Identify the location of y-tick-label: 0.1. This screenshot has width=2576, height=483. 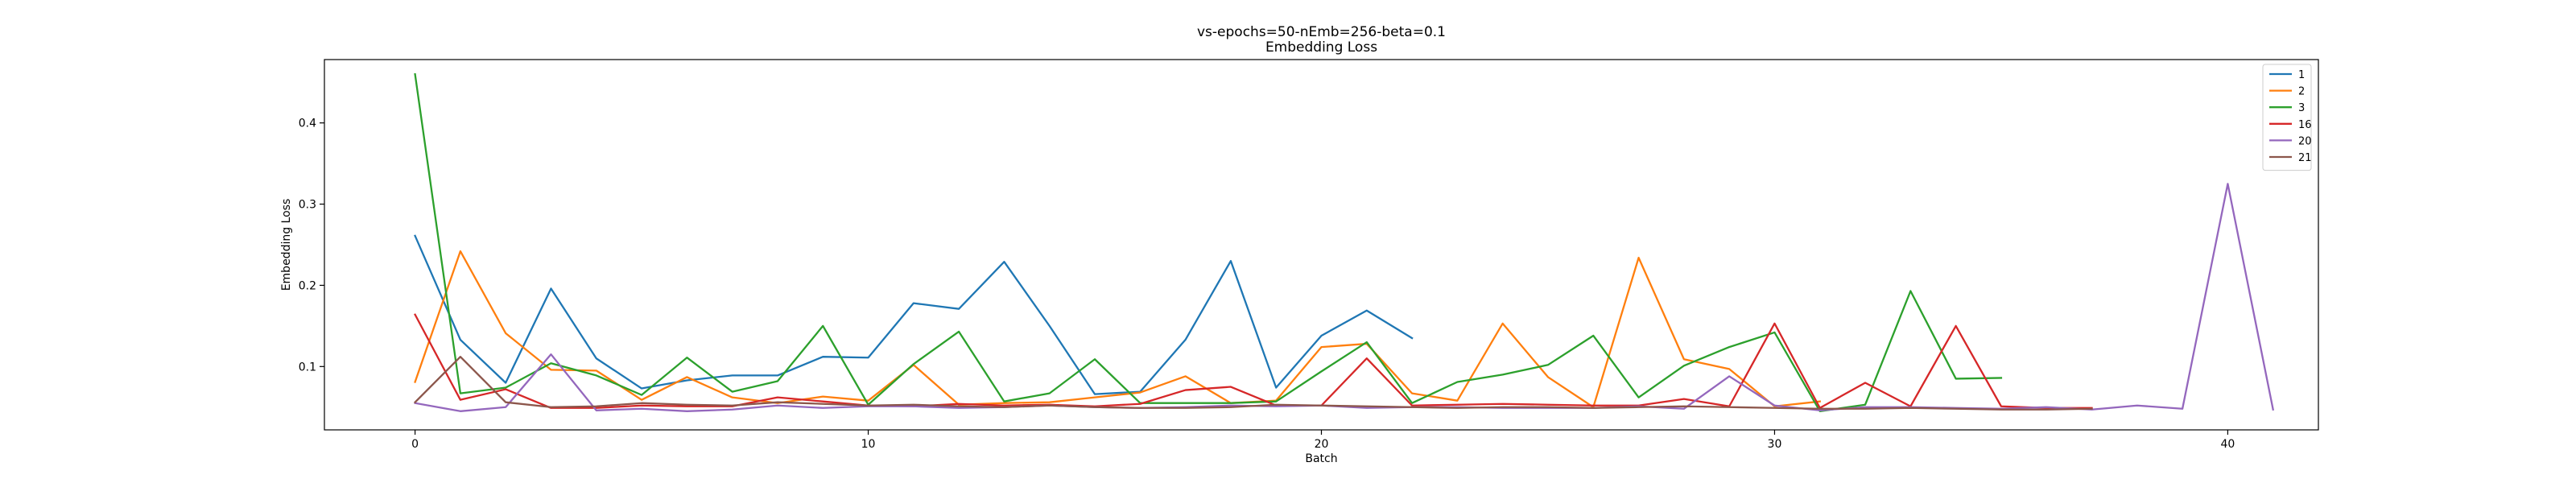
(307, 367).